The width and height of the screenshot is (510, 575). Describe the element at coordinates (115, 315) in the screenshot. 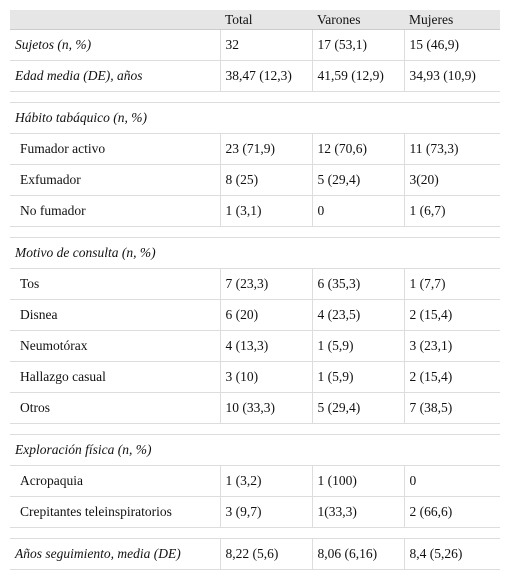

I see `row-label: Disnea` at that location.